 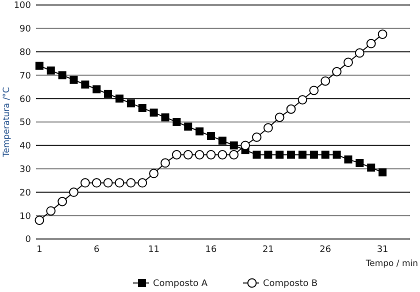 I want to click on x-tick-label: 26, so click(x=326, y=250).